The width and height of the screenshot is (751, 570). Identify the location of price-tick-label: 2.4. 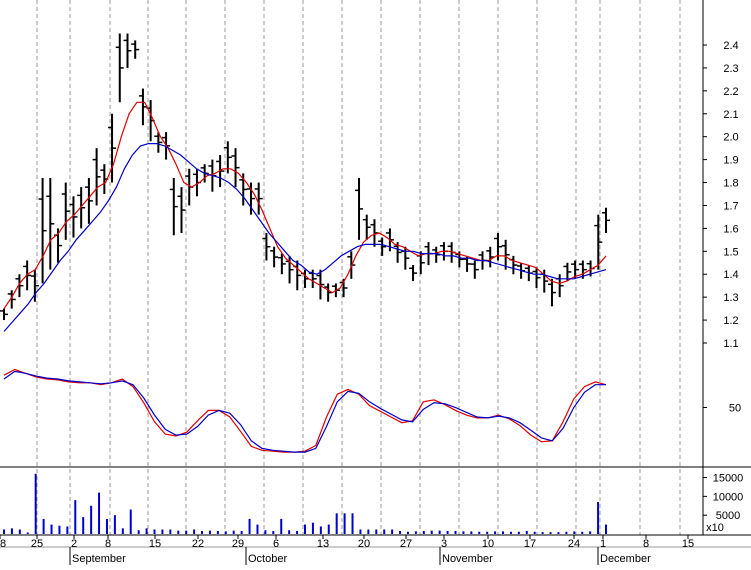
(730, 46).